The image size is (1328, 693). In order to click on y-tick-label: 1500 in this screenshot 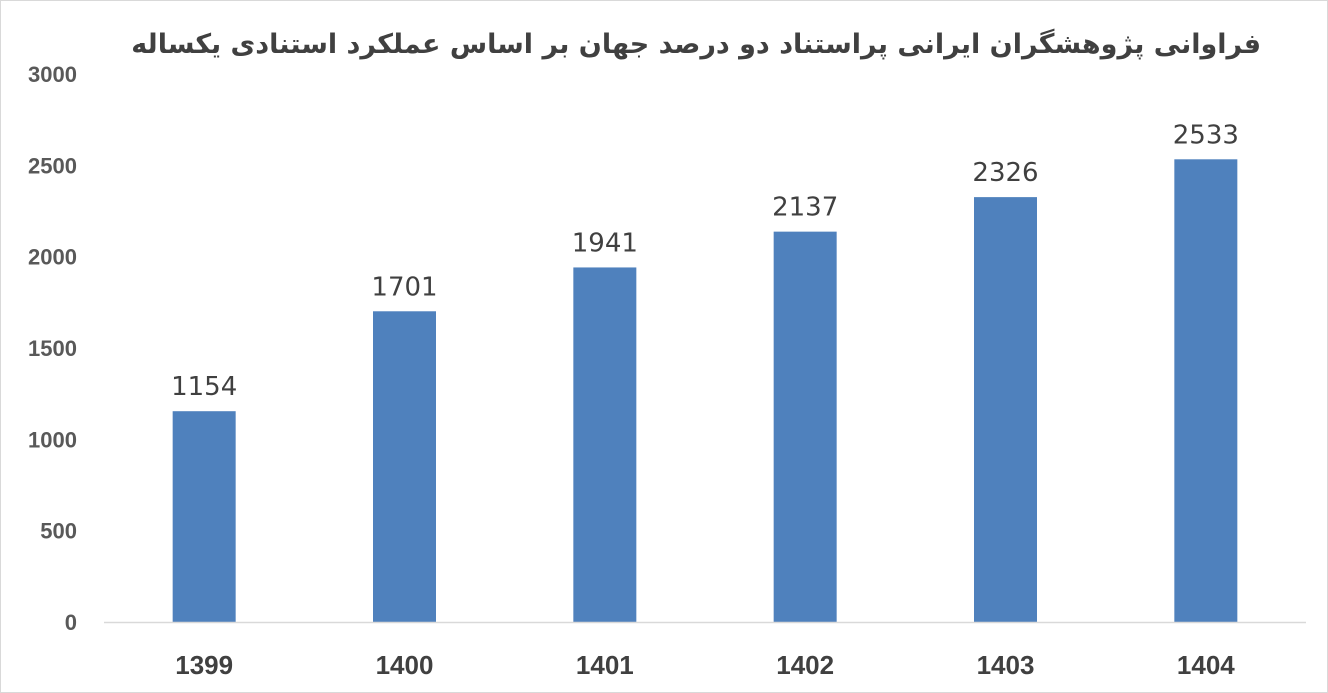, I will do `click(52, 348)`.